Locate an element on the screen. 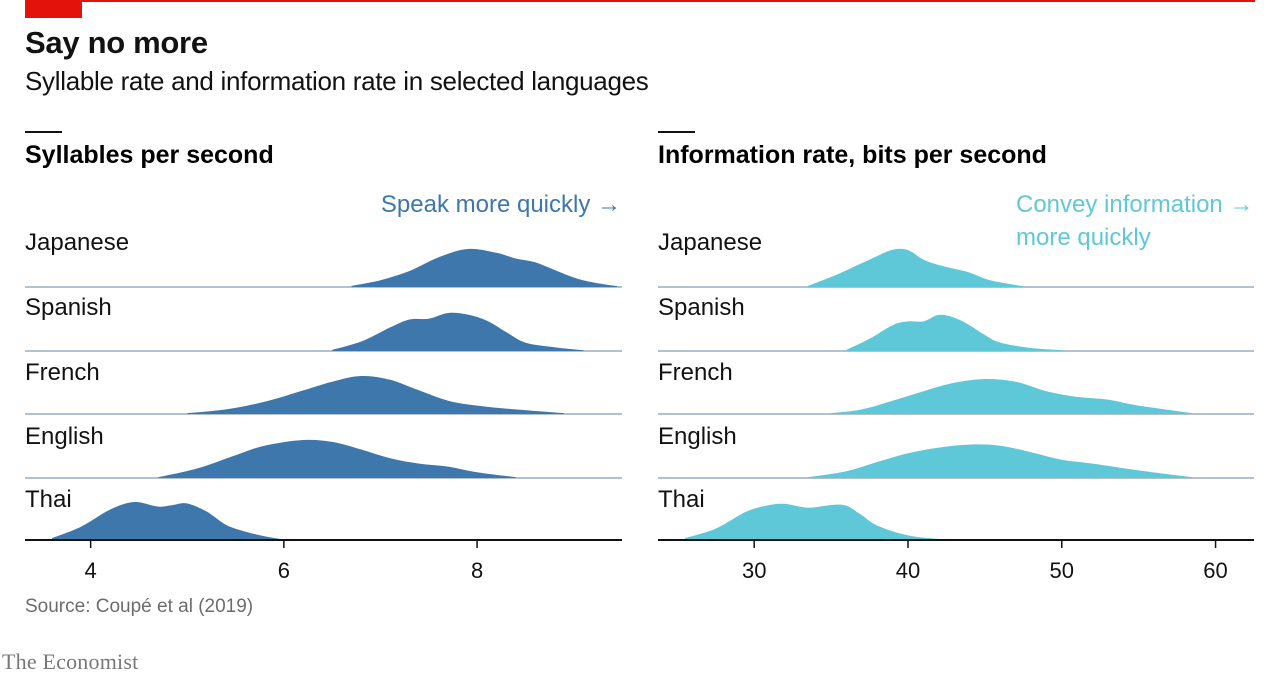 The width and height of the screenshot is (1280, 676). x-axis: 30 40 50 60 is located at coordinates (956, 561).